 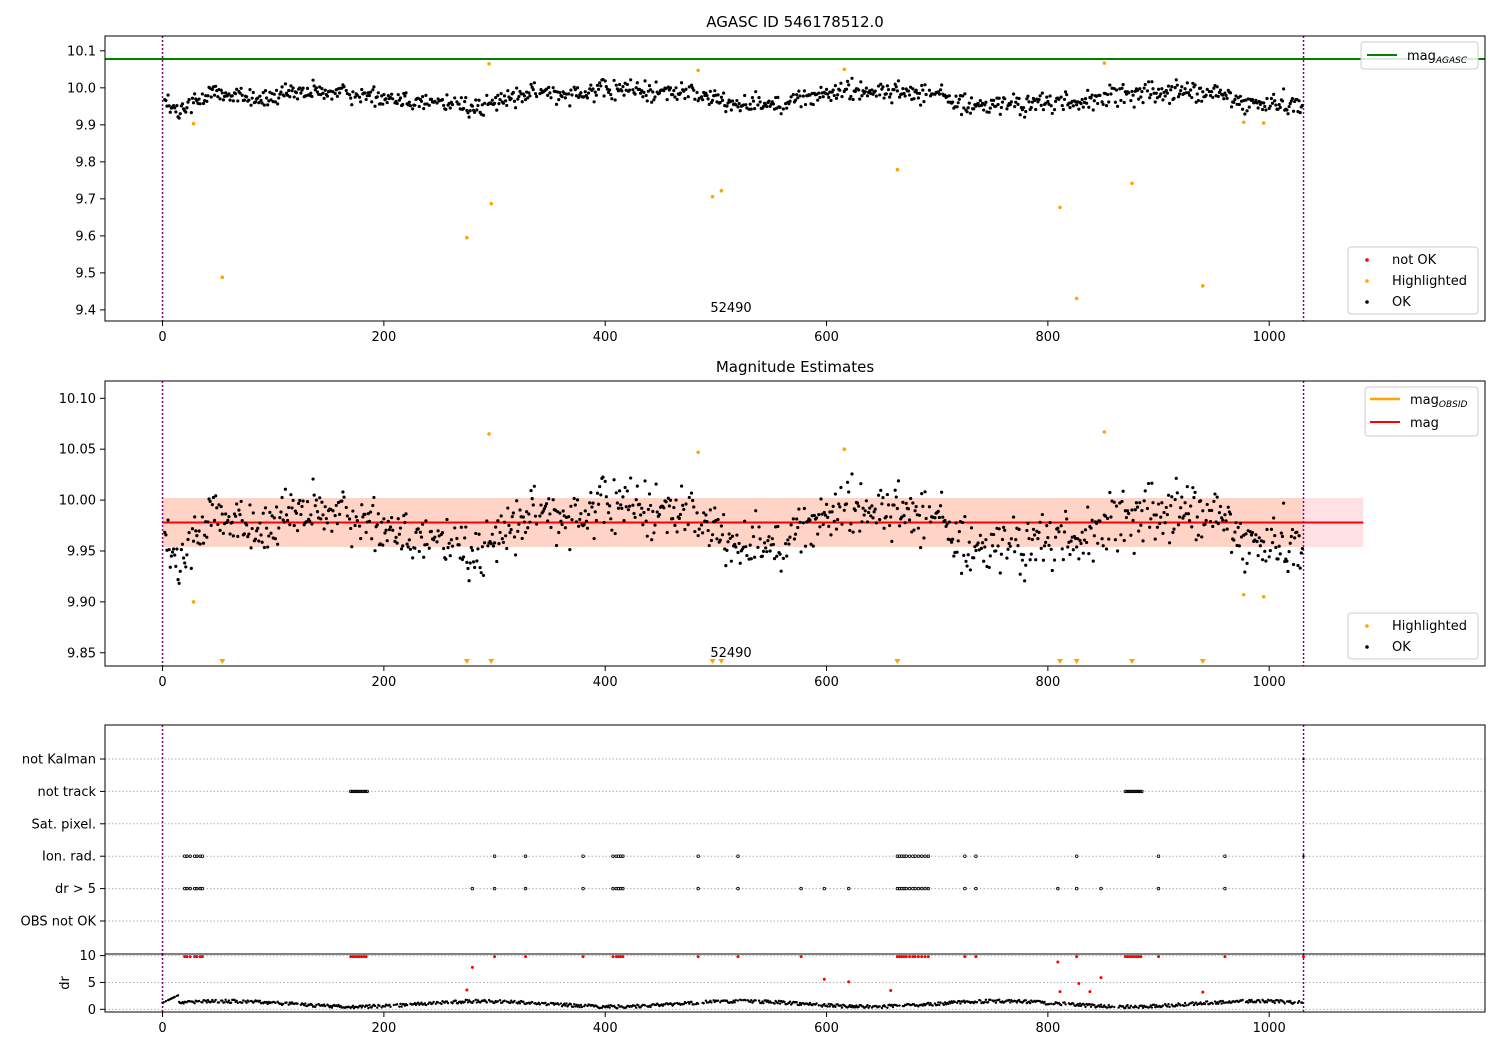 What do you see at coordinates (187, 888) in the screenshot?
I see `dr-gt-5-flag` at bounding box center [187, 888].